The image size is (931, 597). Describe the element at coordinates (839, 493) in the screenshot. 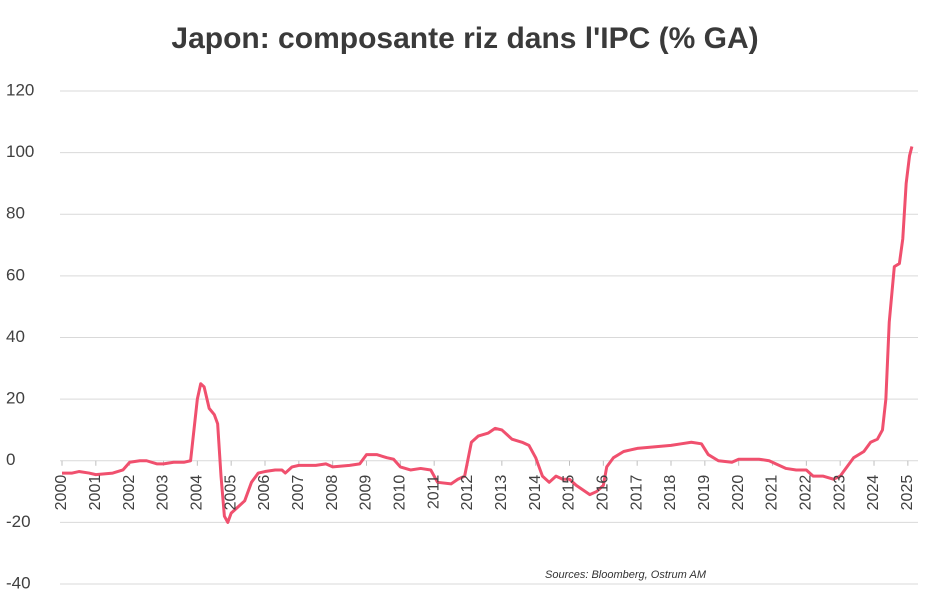

I see `x-tick-label: 2023` at that location.